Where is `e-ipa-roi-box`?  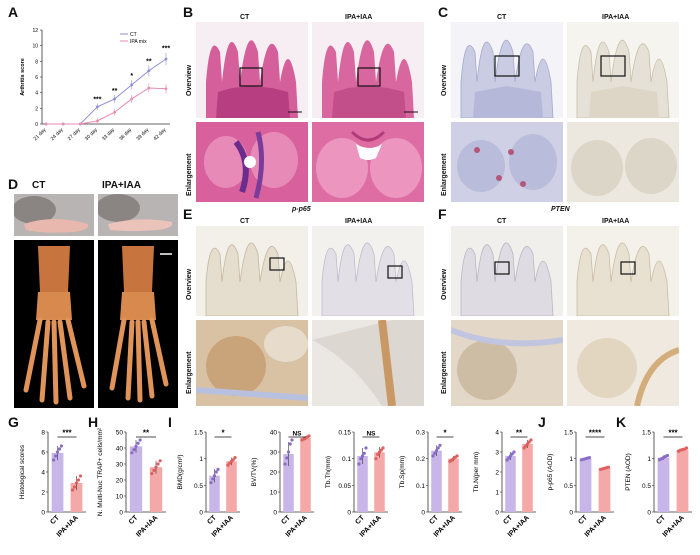
e-ipa-roi-box is located at coordinates (395, 272).